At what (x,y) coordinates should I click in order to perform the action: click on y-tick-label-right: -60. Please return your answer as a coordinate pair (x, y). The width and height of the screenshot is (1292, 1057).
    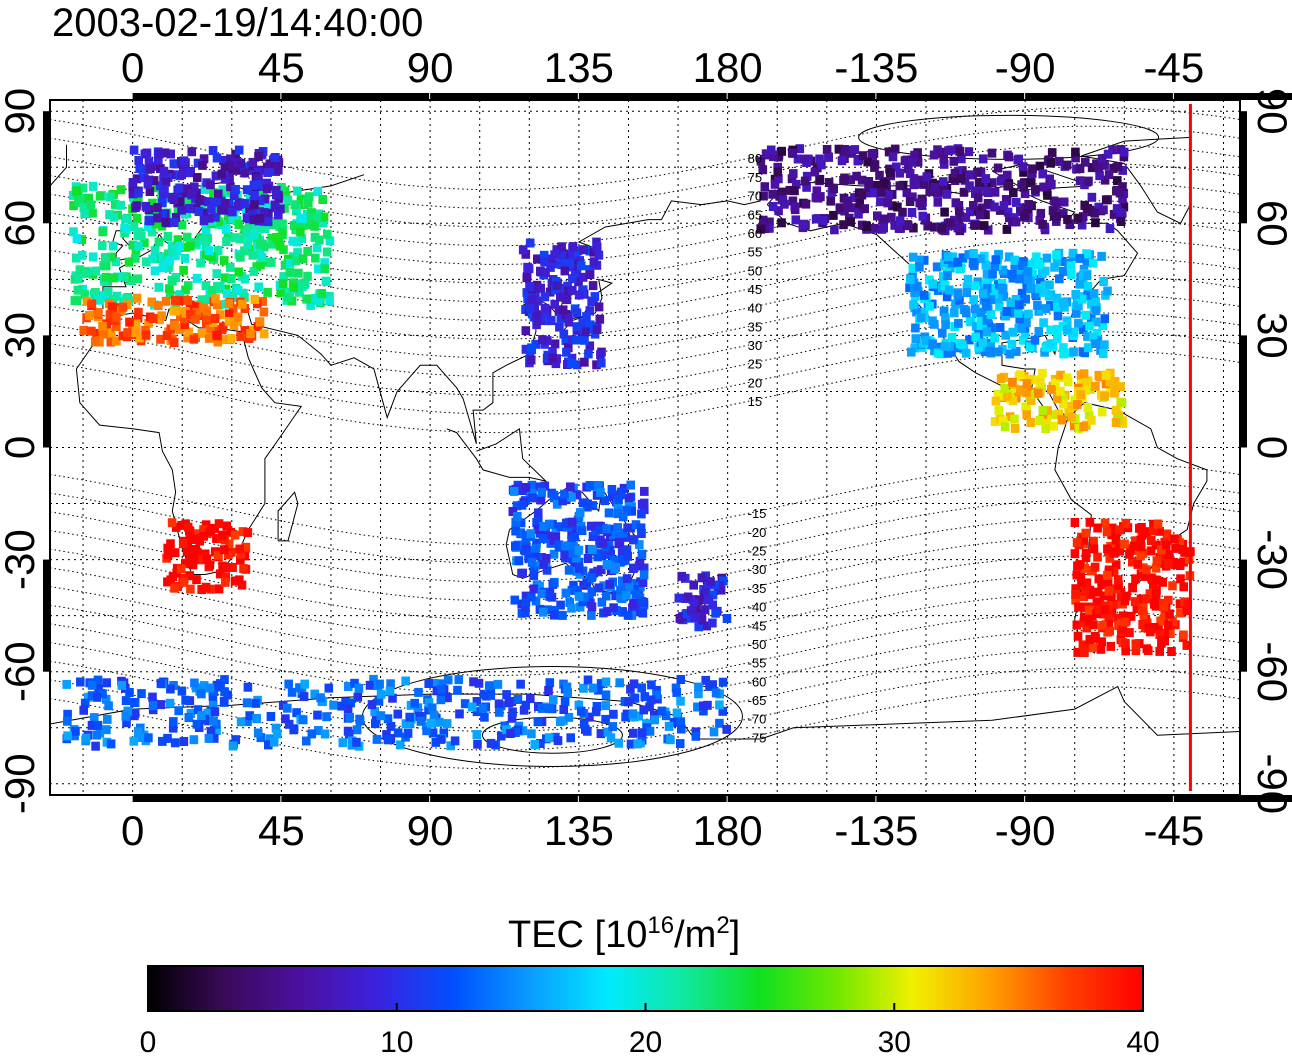
    Looking at the image, I should click on (1270, 671).